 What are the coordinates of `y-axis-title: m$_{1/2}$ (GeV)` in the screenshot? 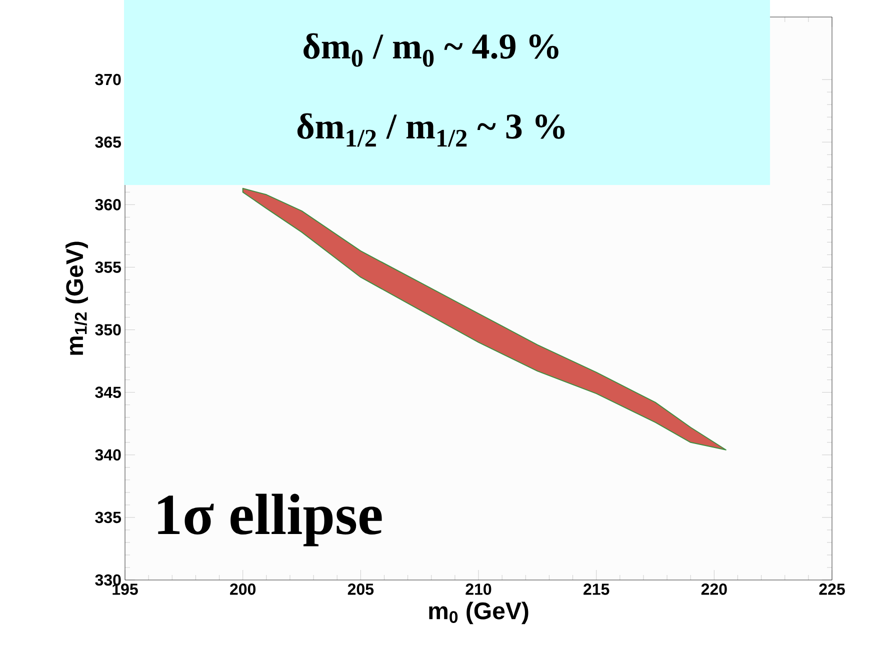 It's located at (77, 298).